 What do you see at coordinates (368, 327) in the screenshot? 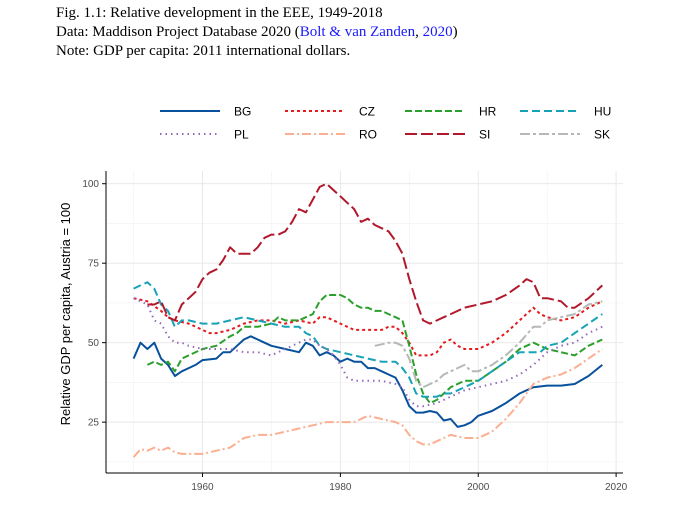
I see `series-line-cz` at bounding box center [368, 327].